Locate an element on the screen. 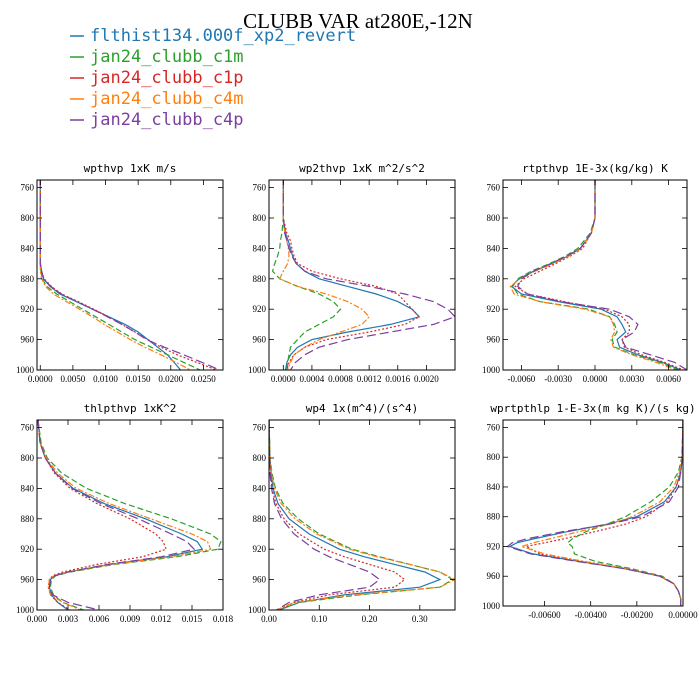 The height and width of the screenshot is (700, 700). panel-title: wp4 1x(m^4)/(s^4) is located at coordinates (362, 408).